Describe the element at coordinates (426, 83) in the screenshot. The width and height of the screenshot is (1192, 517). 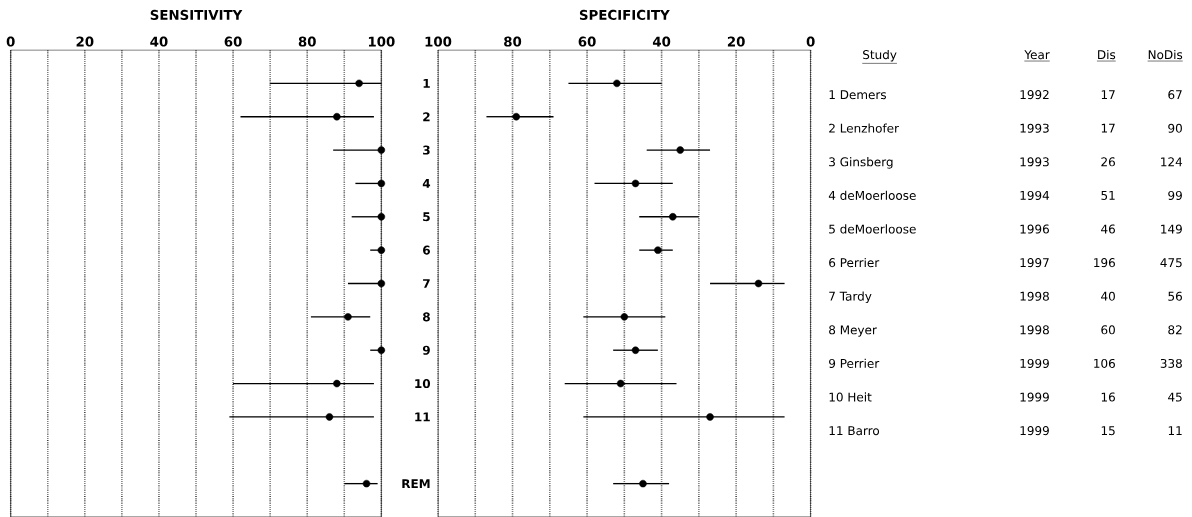
I see `y-tick-label: 1` at that location.